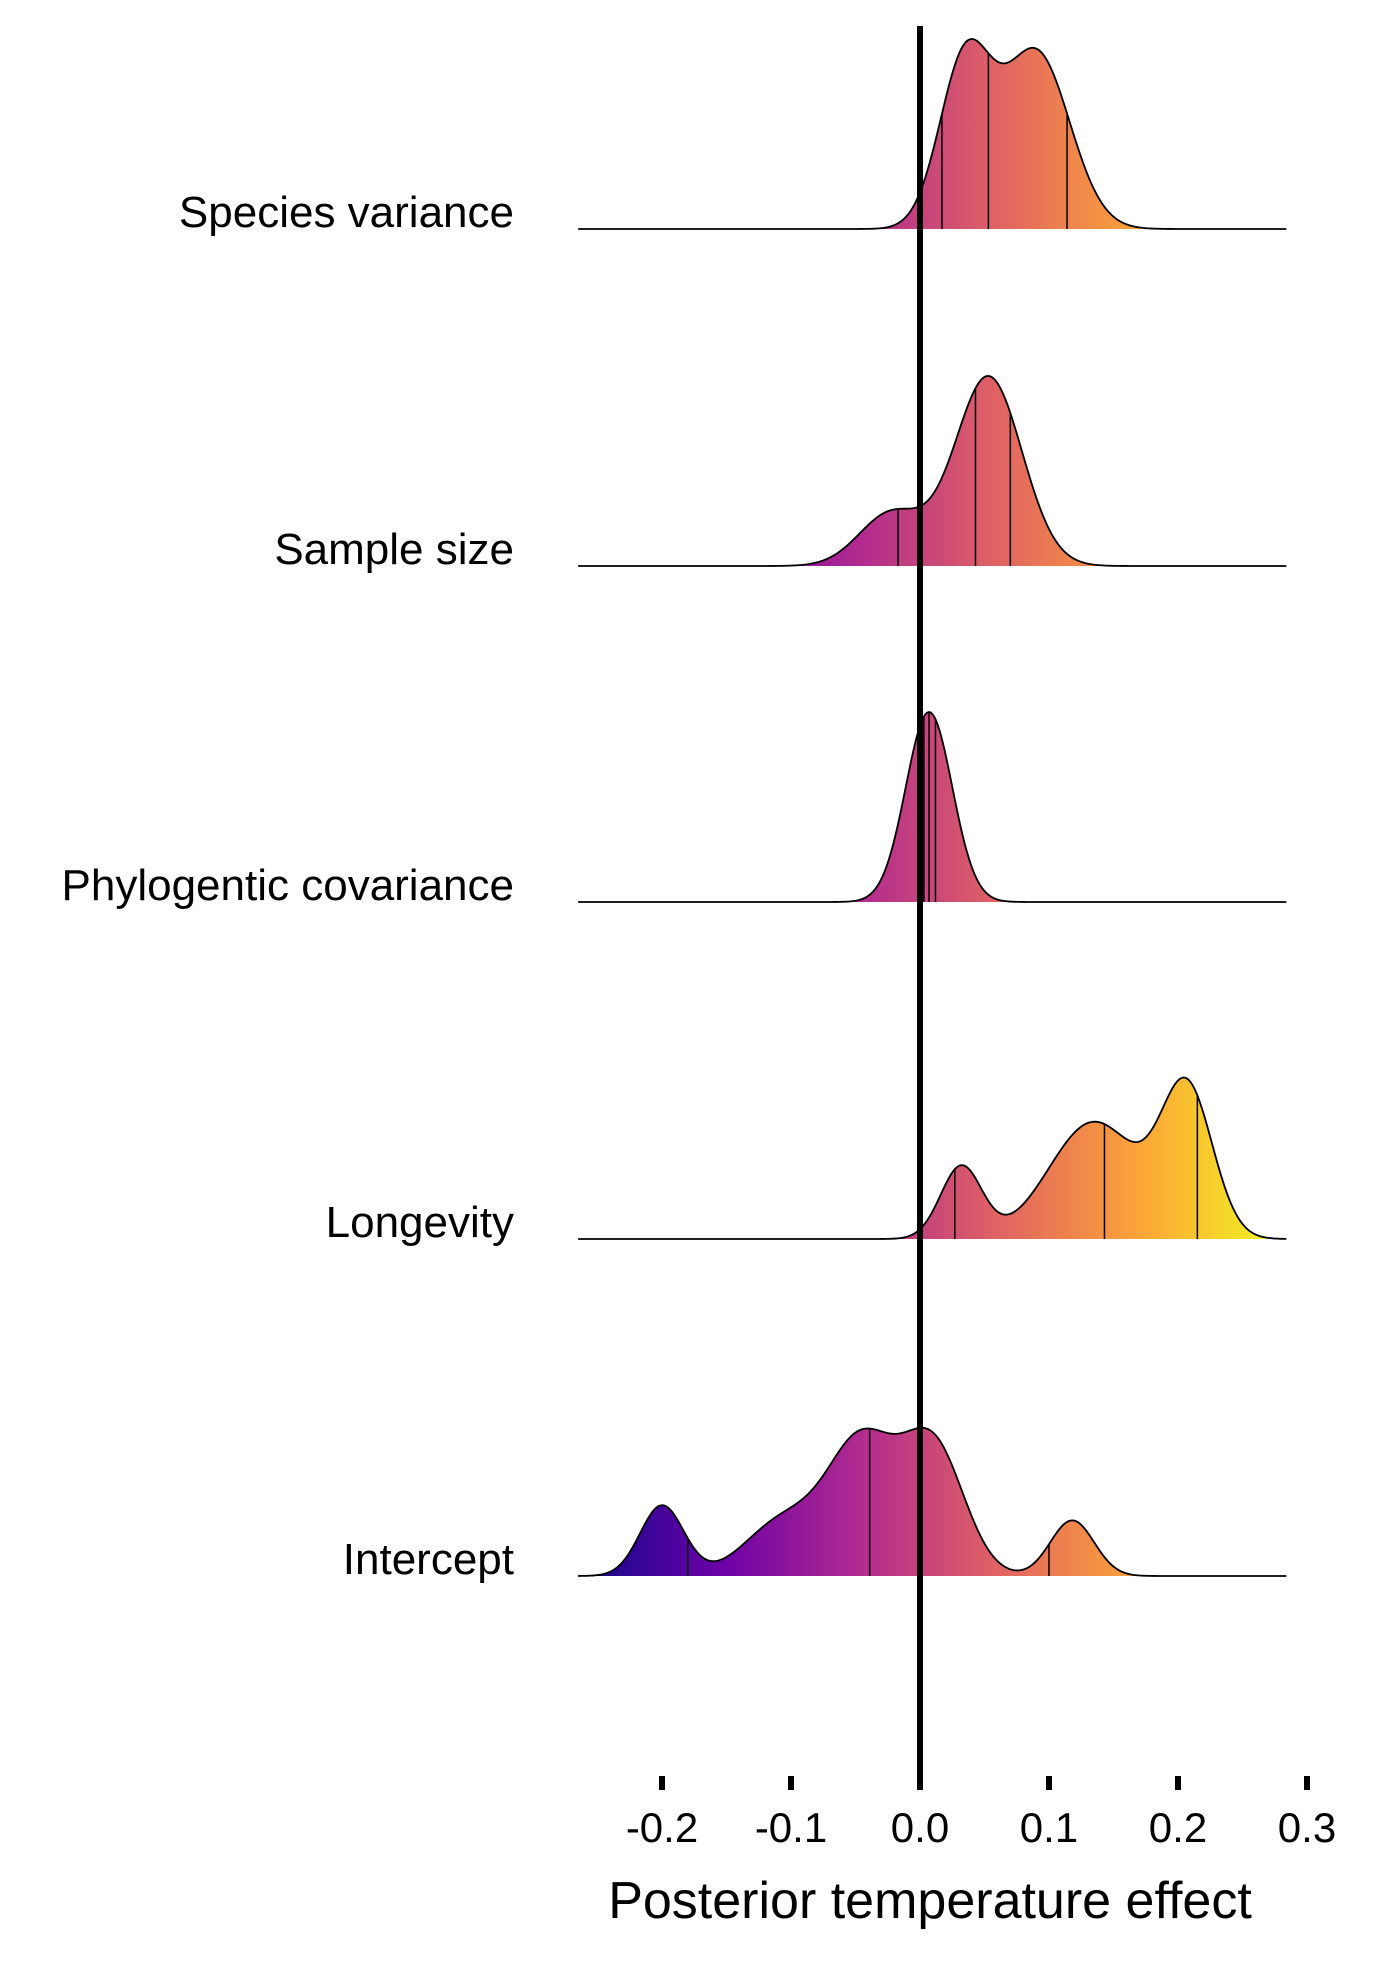  I want to click on x-tick-label: 0.3, so click(1307, 1827).